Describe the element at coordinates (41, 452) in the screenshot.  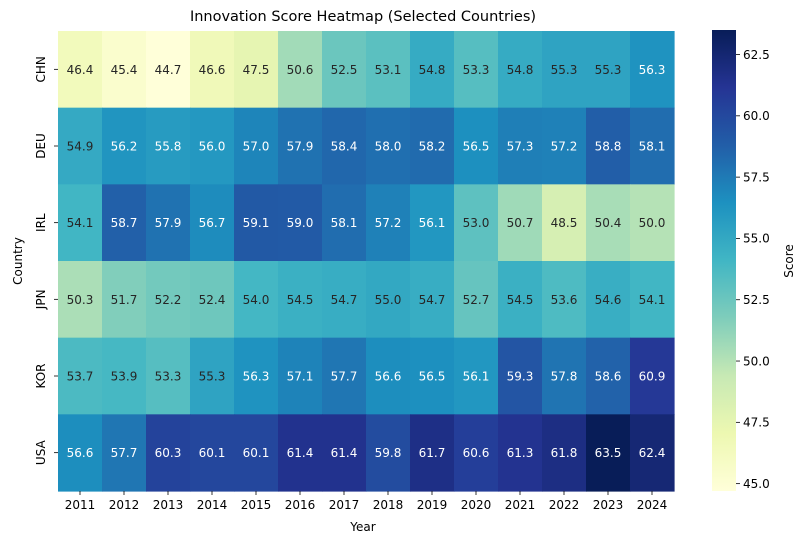
I see `y-tick-label: USA` at that location.